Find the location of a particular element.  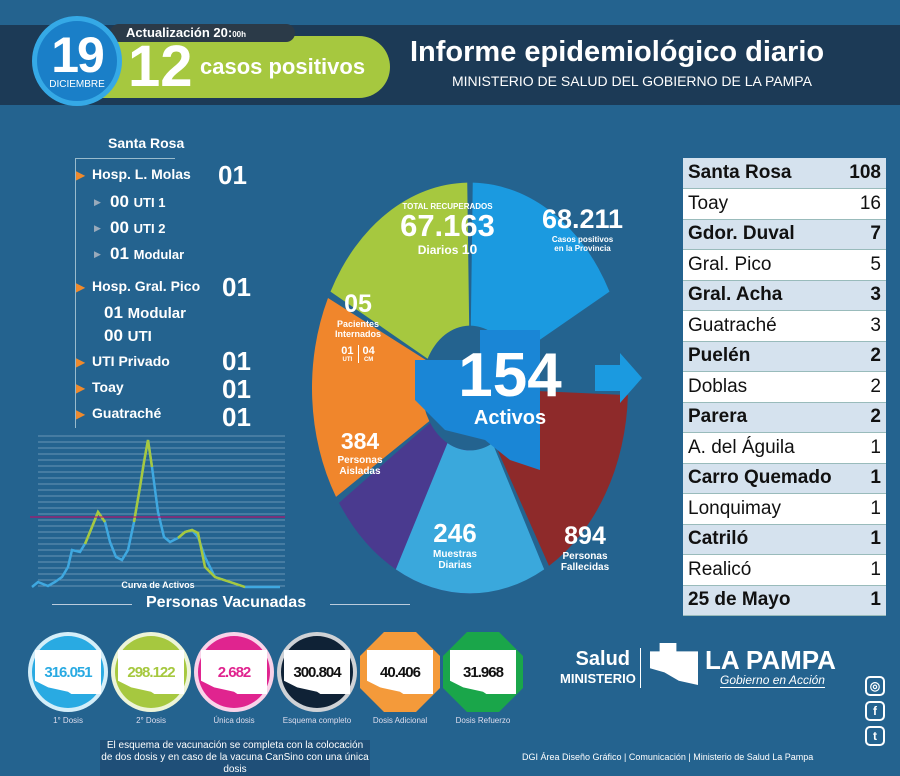

hospital-molas-value: 01 is located at coordinates (232, 175).